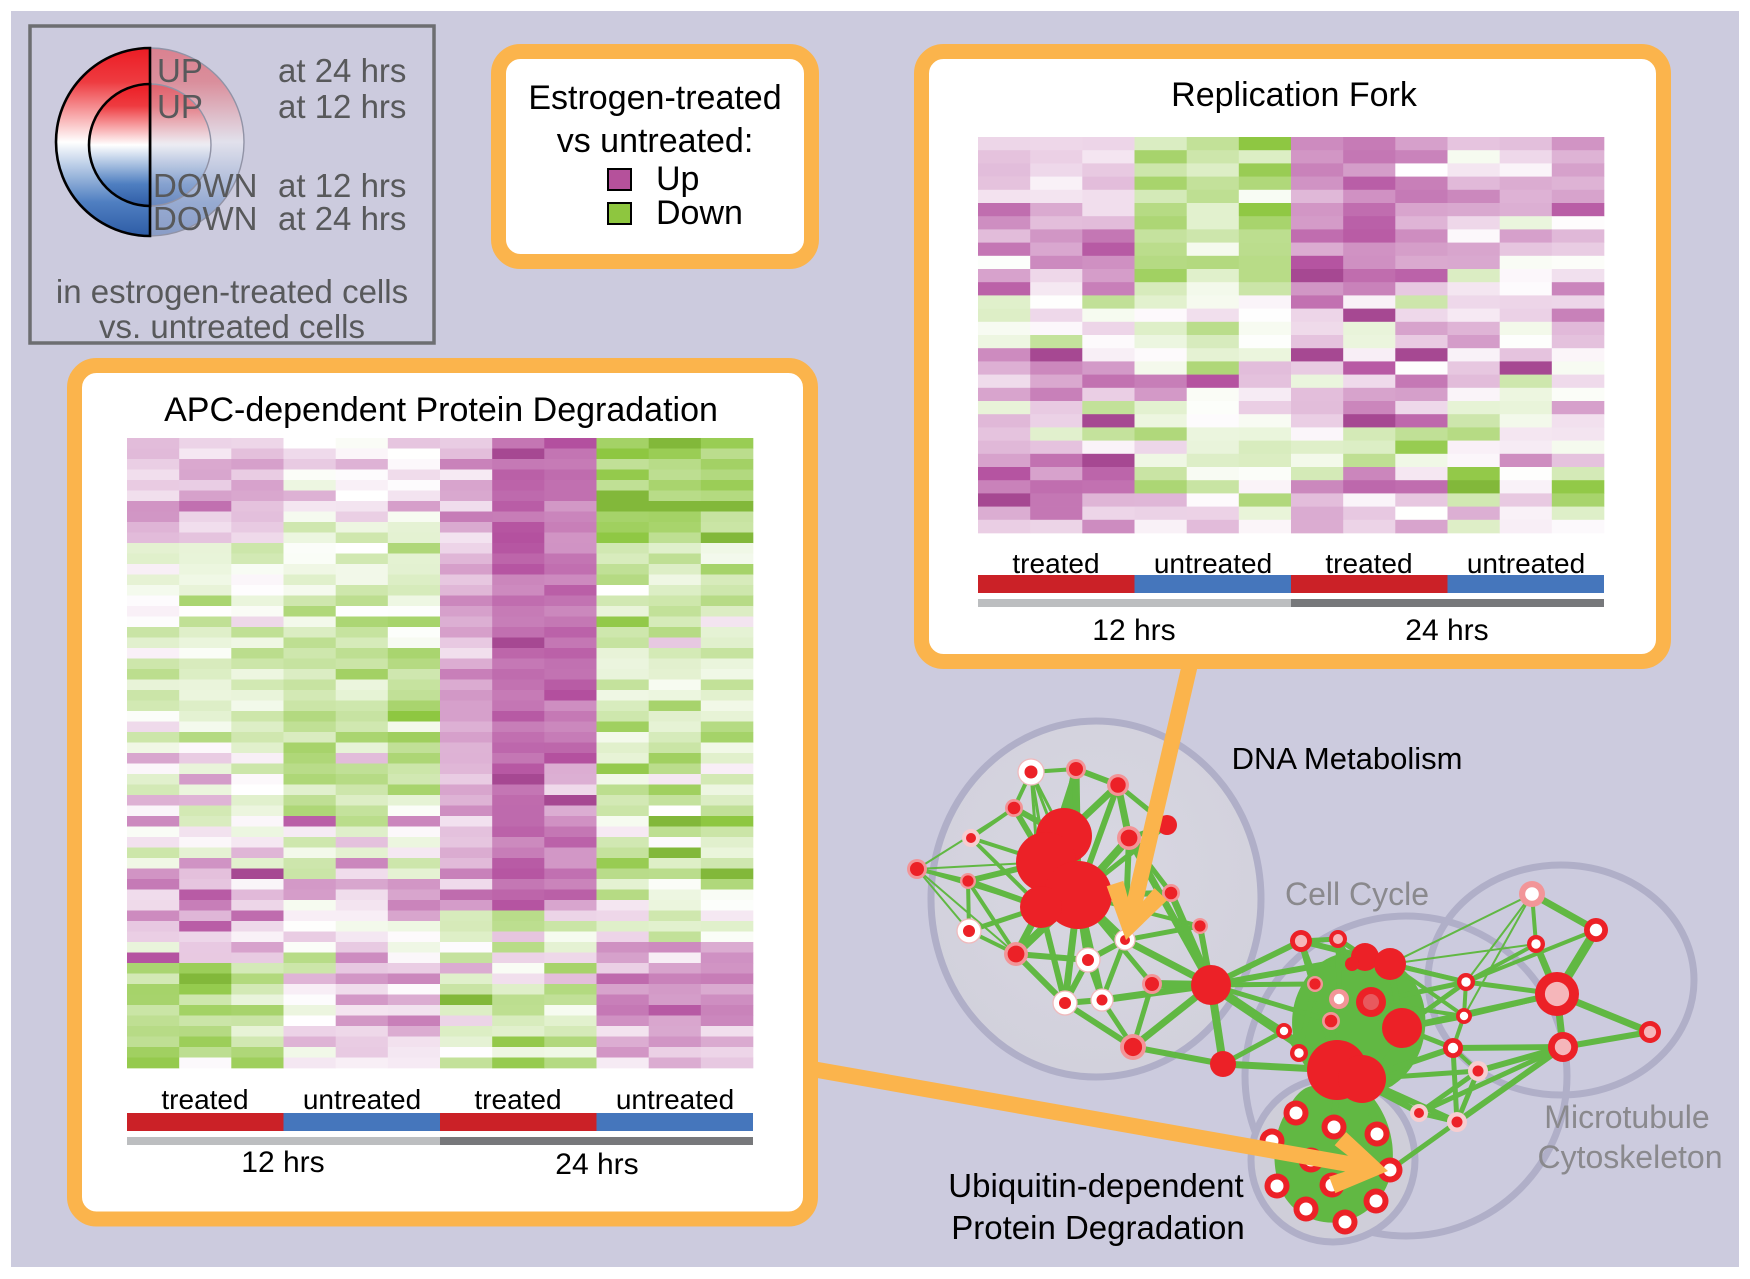 Image resolution: width=1750 pixels, height=1279 pixels. Describe the element at coordinates (1626, 1117) in the screenshot. I see `svg-text: Microtubule` at that location.